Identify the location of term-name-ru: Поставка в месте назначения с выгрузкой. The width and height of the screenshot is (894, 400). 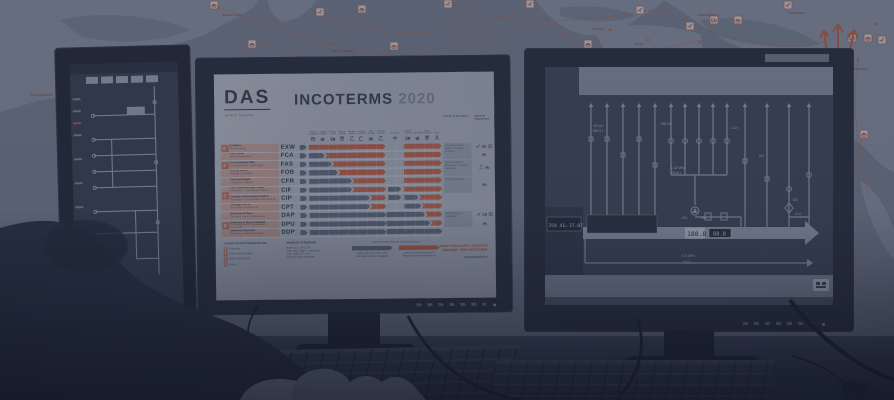
(248, 226).